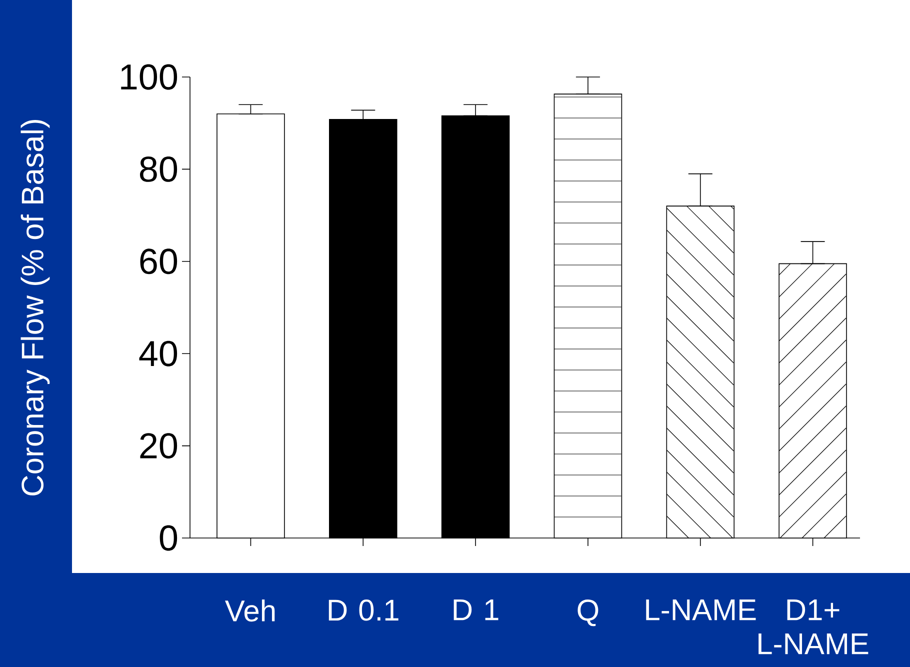  Describe the element at coordinates (169, 538) in the screenshot. I see `y-tick-label: 0` at that location.